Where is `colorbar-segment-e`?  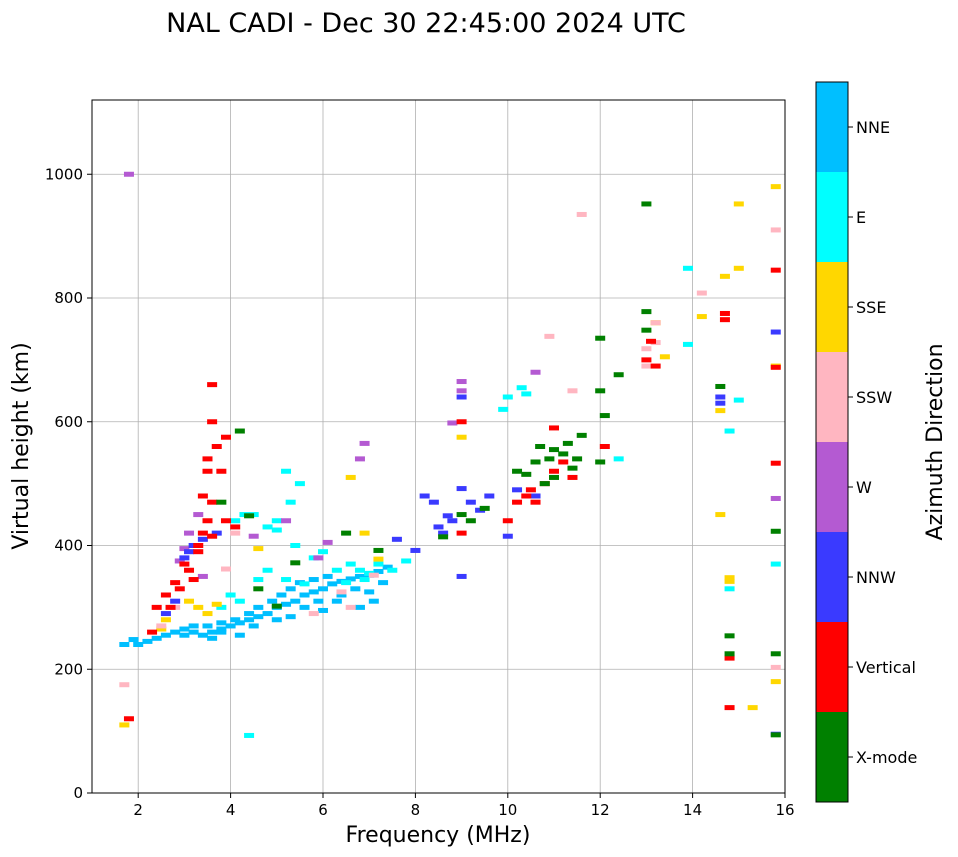
colorbar-segment-e is located at coordinates (832, 217).